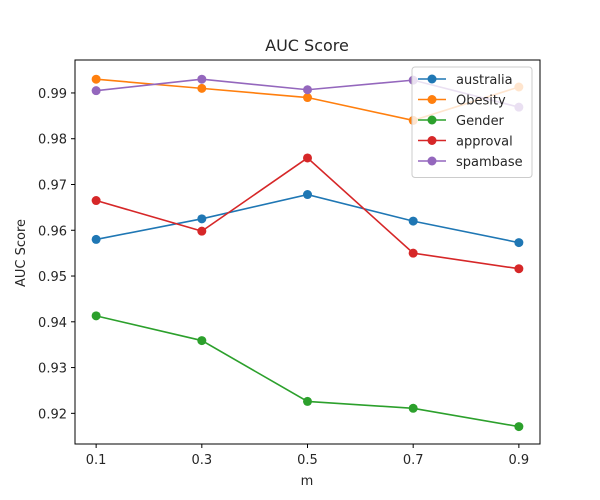 Image resolution: width=600 pixels, height=500 pixels. What do you see at coordinates (307, 219) in the screenshot?
I see `series-australia` at bounding box center [307, 219].